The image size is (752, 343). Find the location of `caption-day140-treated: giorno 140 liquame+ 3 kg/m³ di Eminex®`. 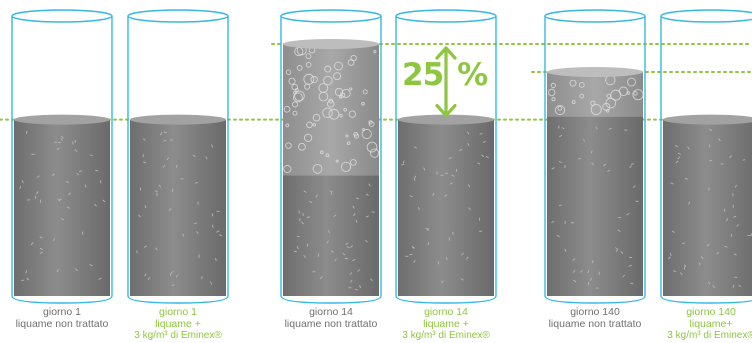

caption-day140-treated: giorno 140 liquame+ 3 kg/m³ di Eminex® is located at coordinates (704, 324).